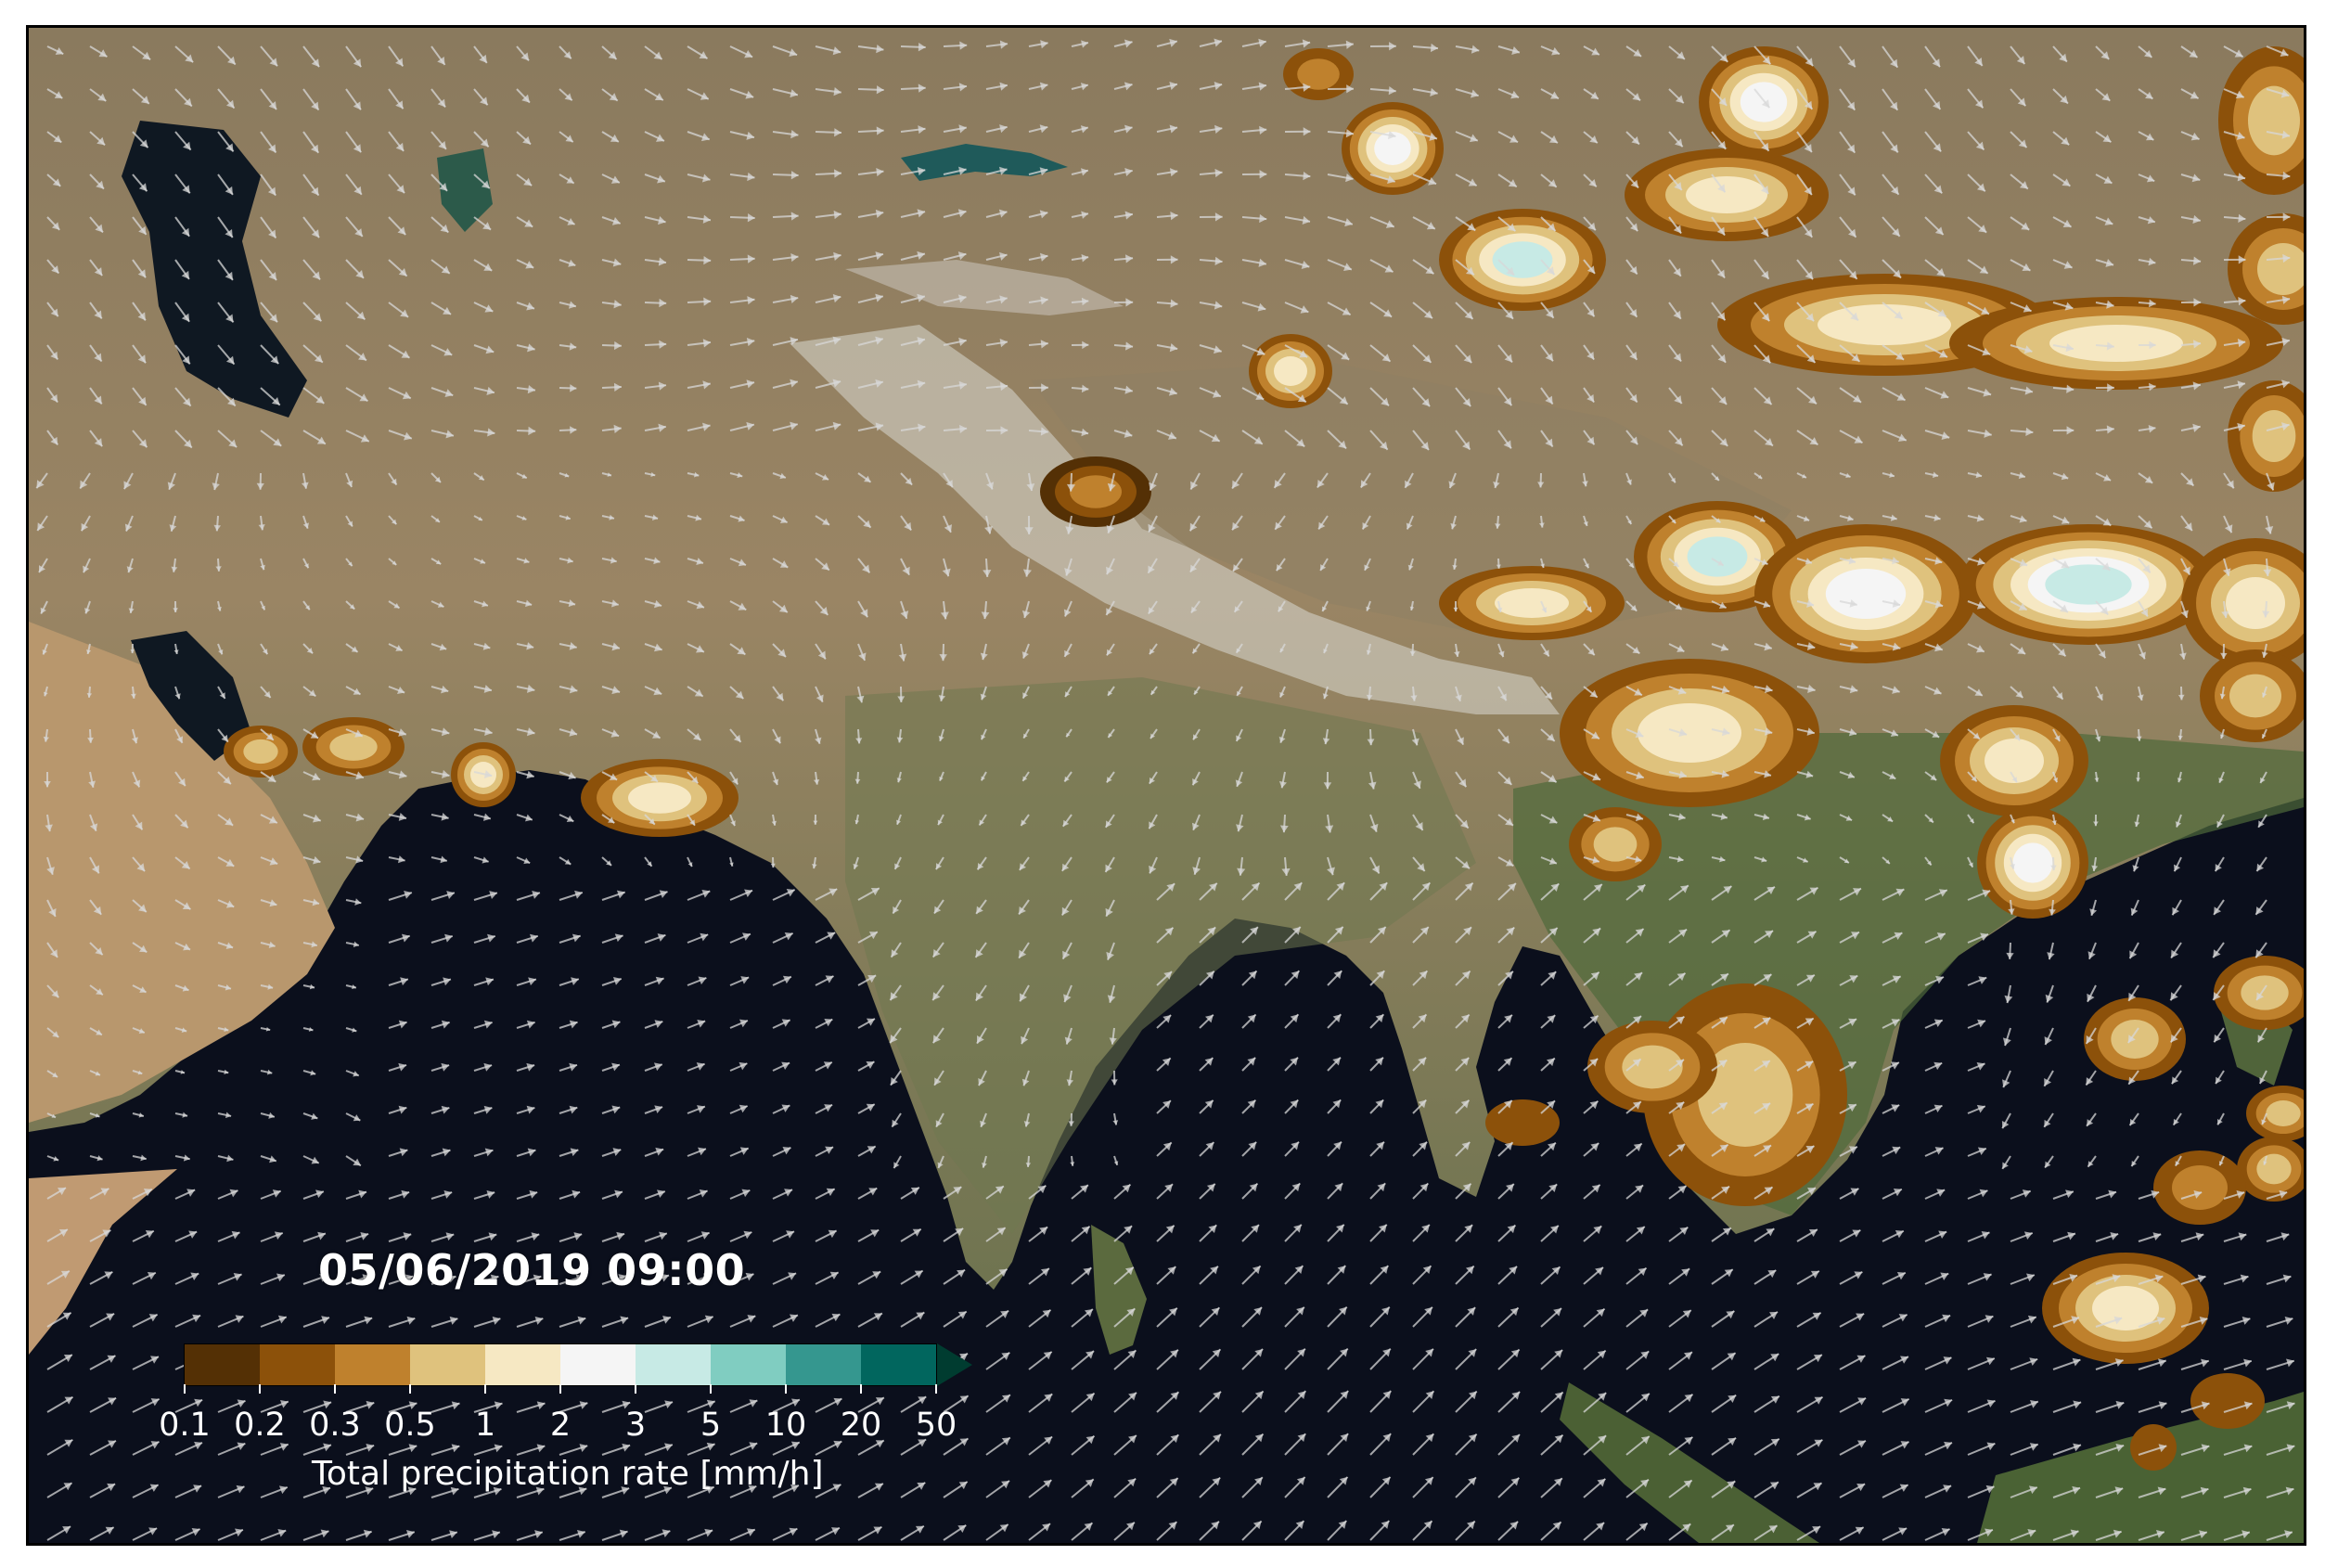 The image size is (2325, 1568). Describe the element at coordinates (1161, 955) in the screenshot. I see `india-green` at that location.